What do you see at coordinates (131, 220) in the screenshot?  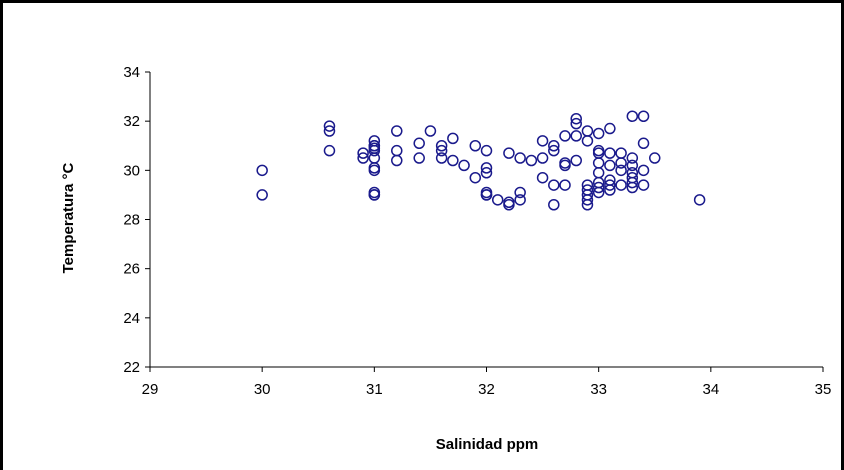 I see `y-tick-label: 28` at bounding box center [131, 220].